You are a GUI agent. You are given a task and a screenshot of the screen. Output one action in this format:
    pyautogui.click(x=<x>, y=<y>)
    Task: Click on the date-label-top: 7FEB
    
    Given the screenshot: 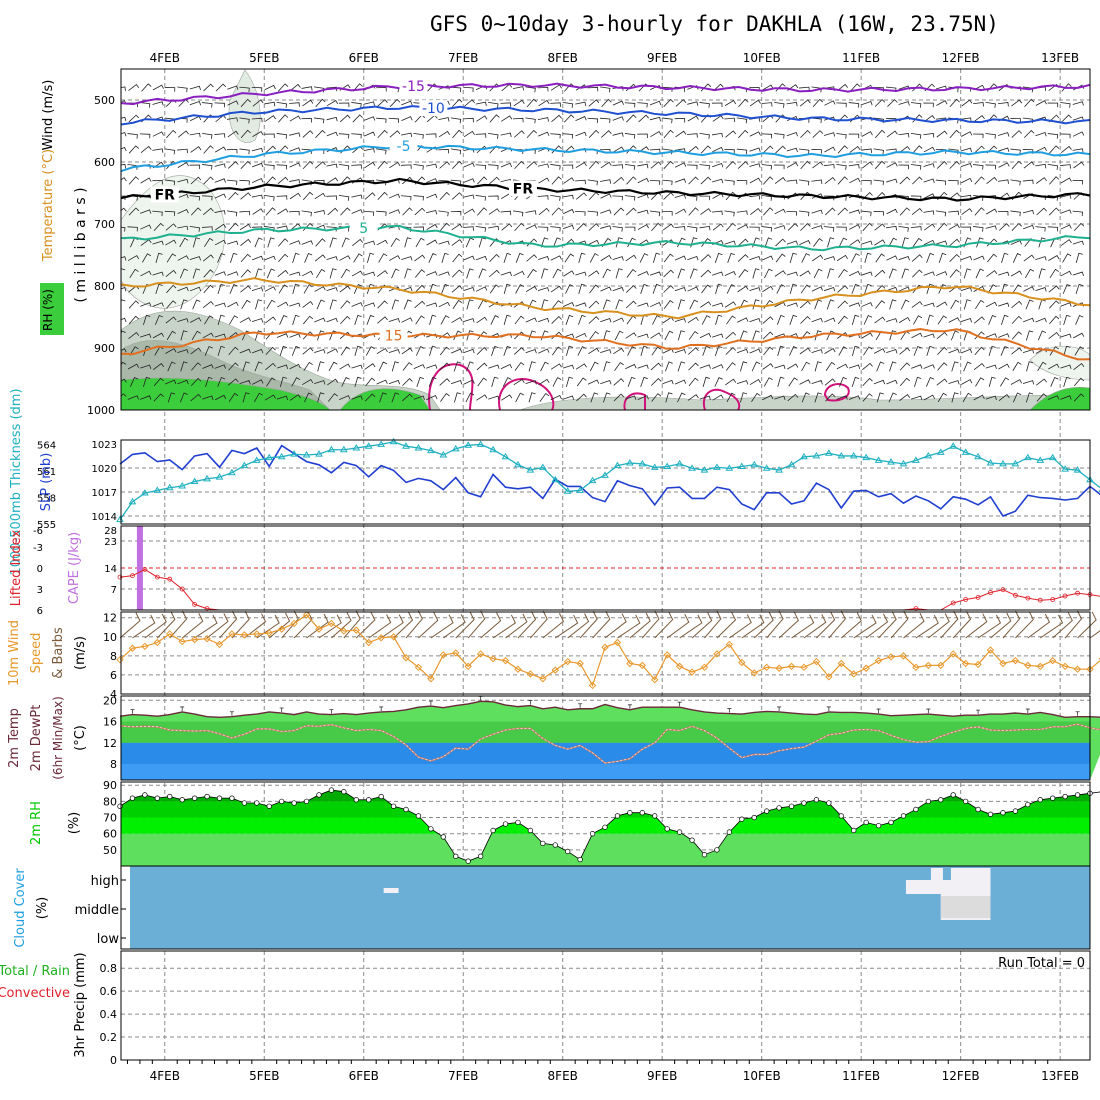 What is the action you would take?
    pyautogui.click(x=463, y=58)
    